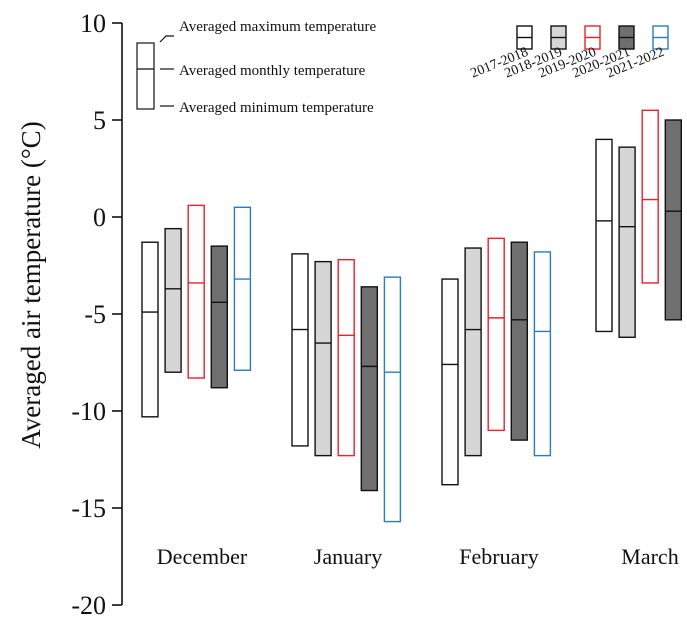  I want to click on y-axis-title: Averaged air temperature (°C), so click(31, 284).